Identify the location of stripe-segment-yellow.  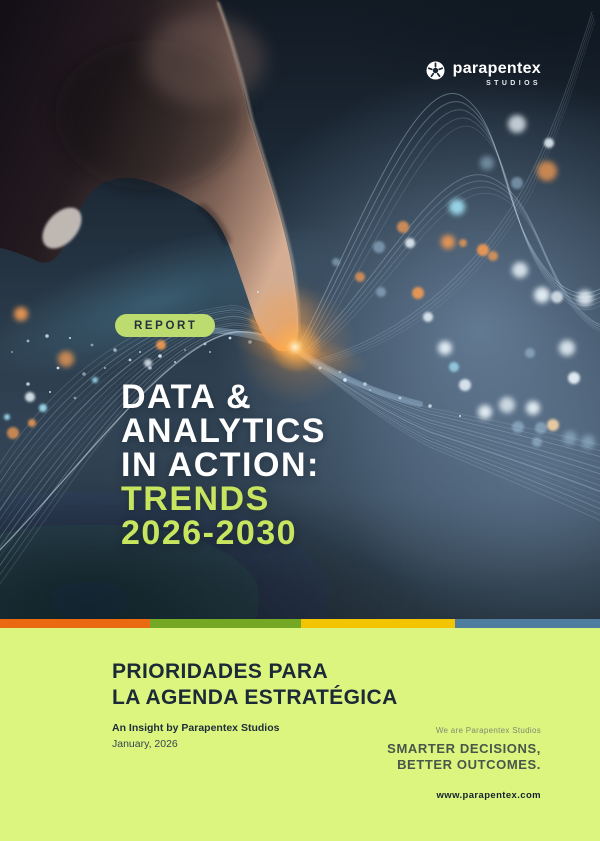
(378, 623).